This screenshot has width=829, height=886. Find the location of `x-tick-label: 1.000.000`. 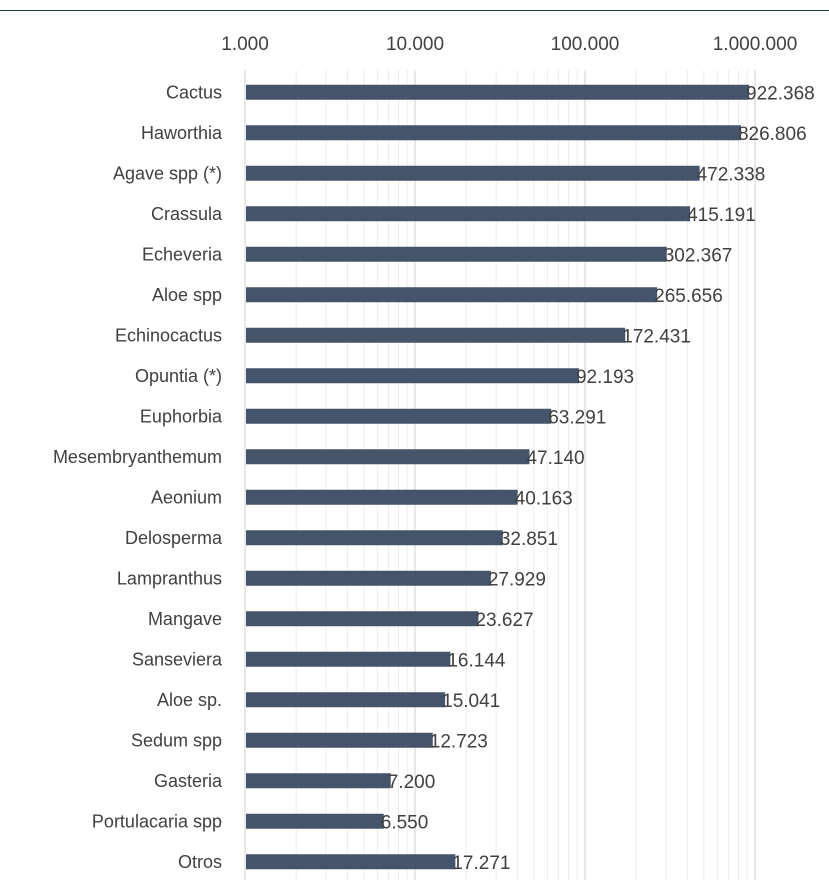

x-tick-label: 1.000.000 is located at coordinates (755, 44).